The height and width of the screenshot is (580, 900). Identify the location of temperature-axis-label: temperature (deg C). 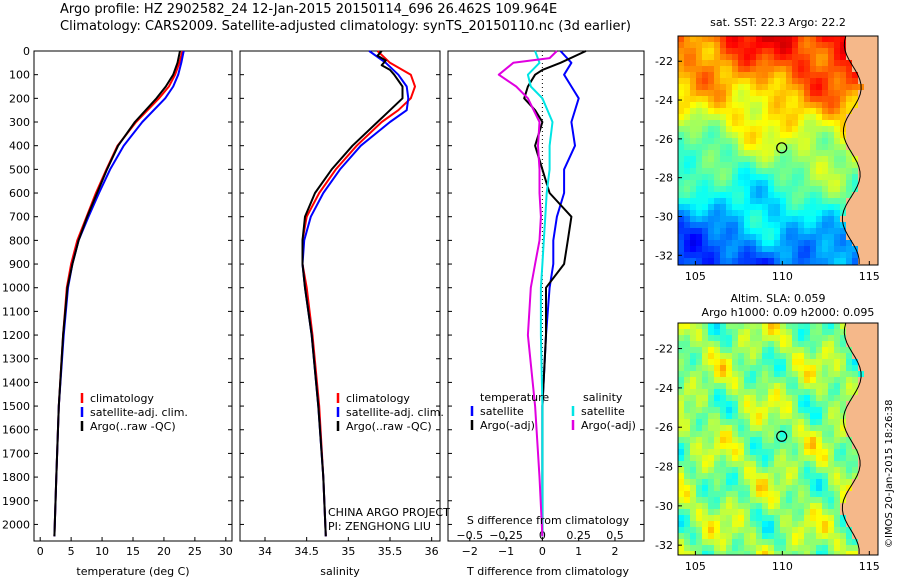
(132, 571).